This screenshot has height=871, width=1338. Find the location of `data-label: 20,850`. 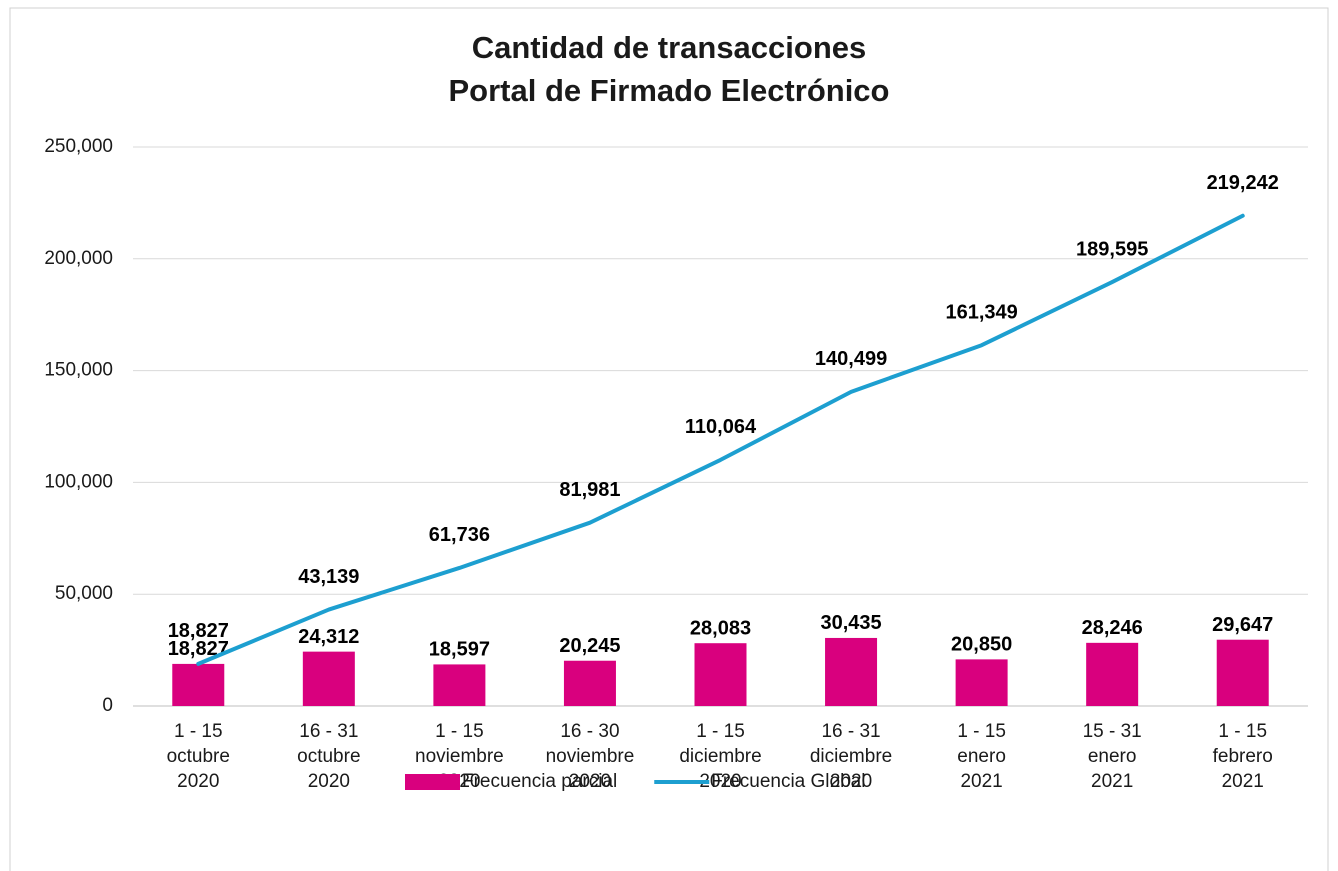

data-label: 20,850 is located at coordinates (981, 645).